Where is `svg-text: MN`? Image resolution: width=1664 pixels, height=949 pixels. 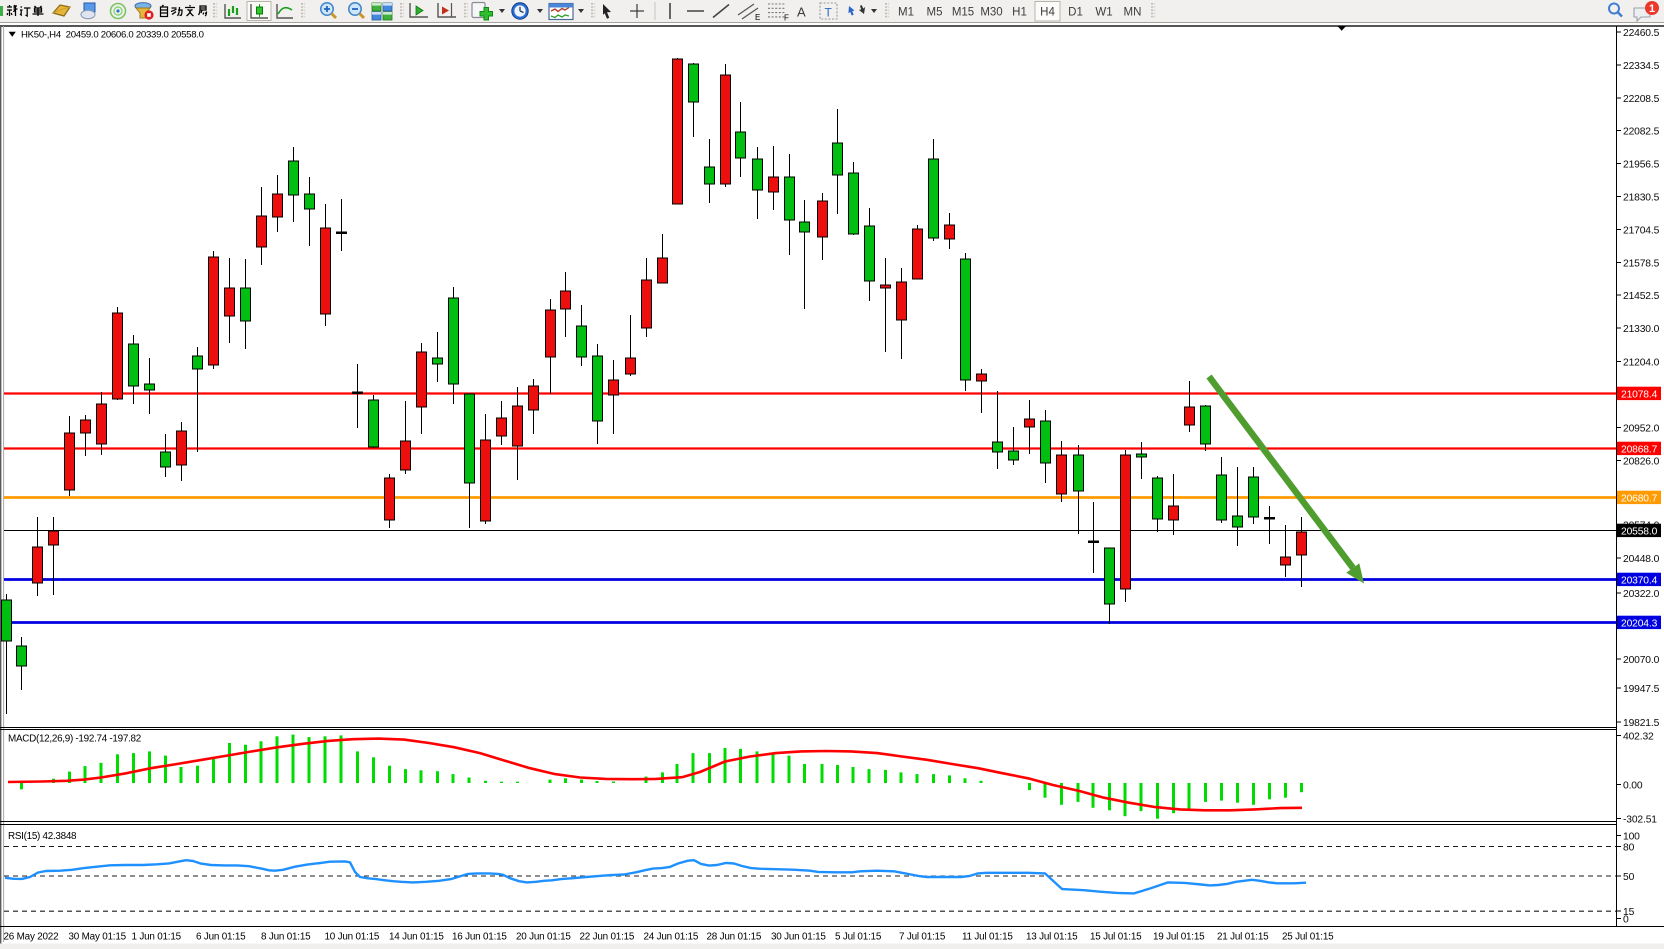 svg-text: MN is located at coordinates (1133, 13).